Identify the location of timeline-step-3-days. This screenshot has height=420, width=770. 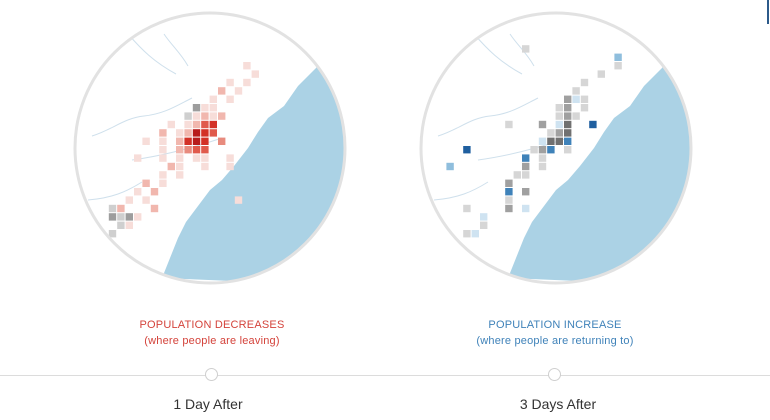
(554, 374).